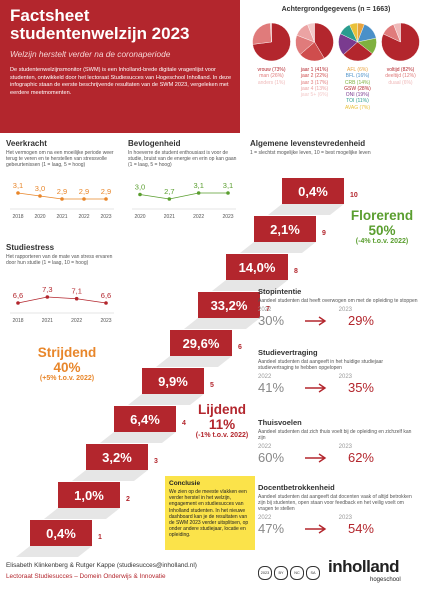 This screenshot has height=600, width=424. I want to click on step-level: 1, so click(100, 537).